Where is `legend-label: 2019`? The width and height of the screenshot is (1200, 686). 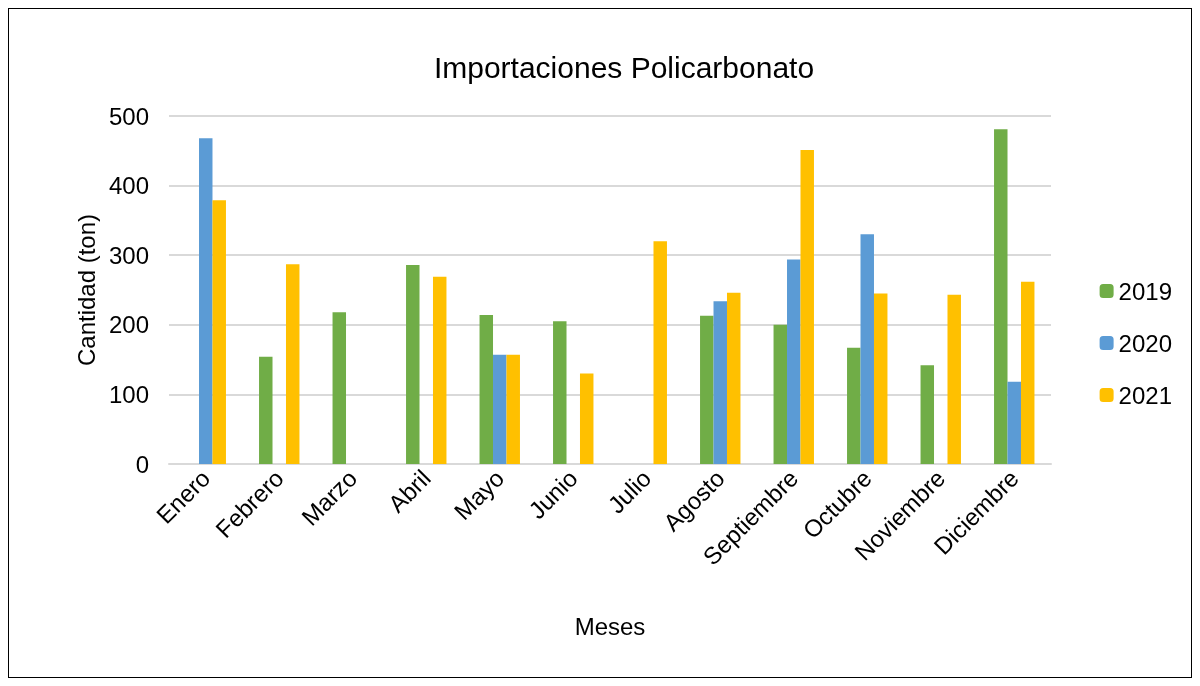
legend-label: 2019 is located at coordinates (1145, 291).